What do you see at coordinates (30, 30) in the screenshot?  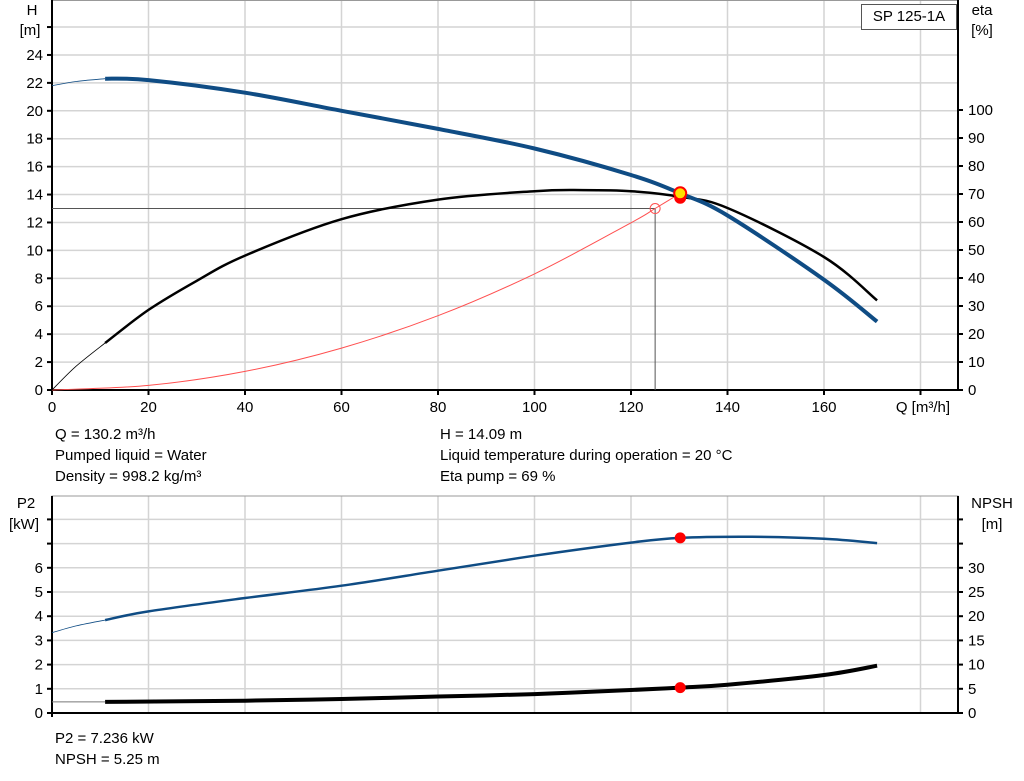 I see `y-axis-label-left-unit: [m]` at bounding box center [30, 30].